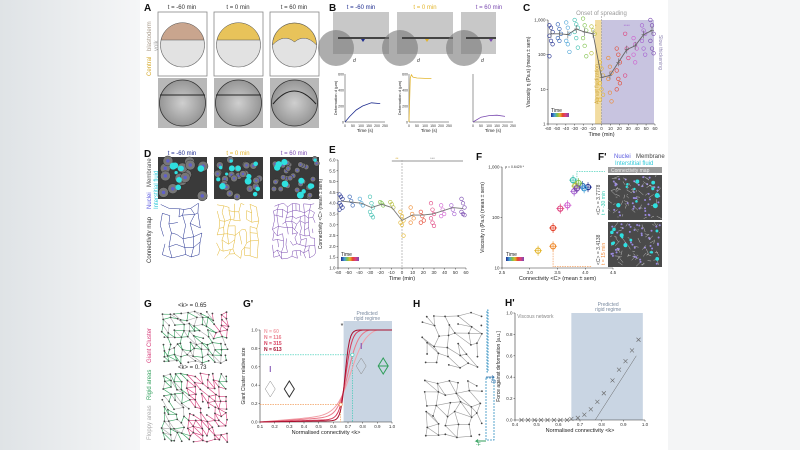 This screenshot has width=800, height=450. I want to click on y-axis-label: Force against deformation [a.u.], so click(499, 366).